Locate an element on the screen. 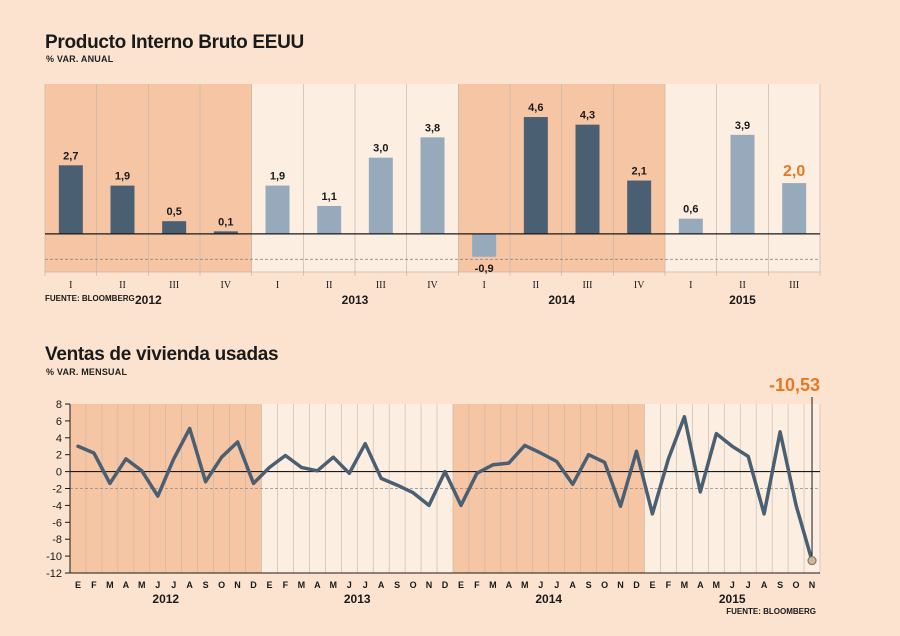  gdp-value-label: -0,9 is located at coordinates (484, 269).